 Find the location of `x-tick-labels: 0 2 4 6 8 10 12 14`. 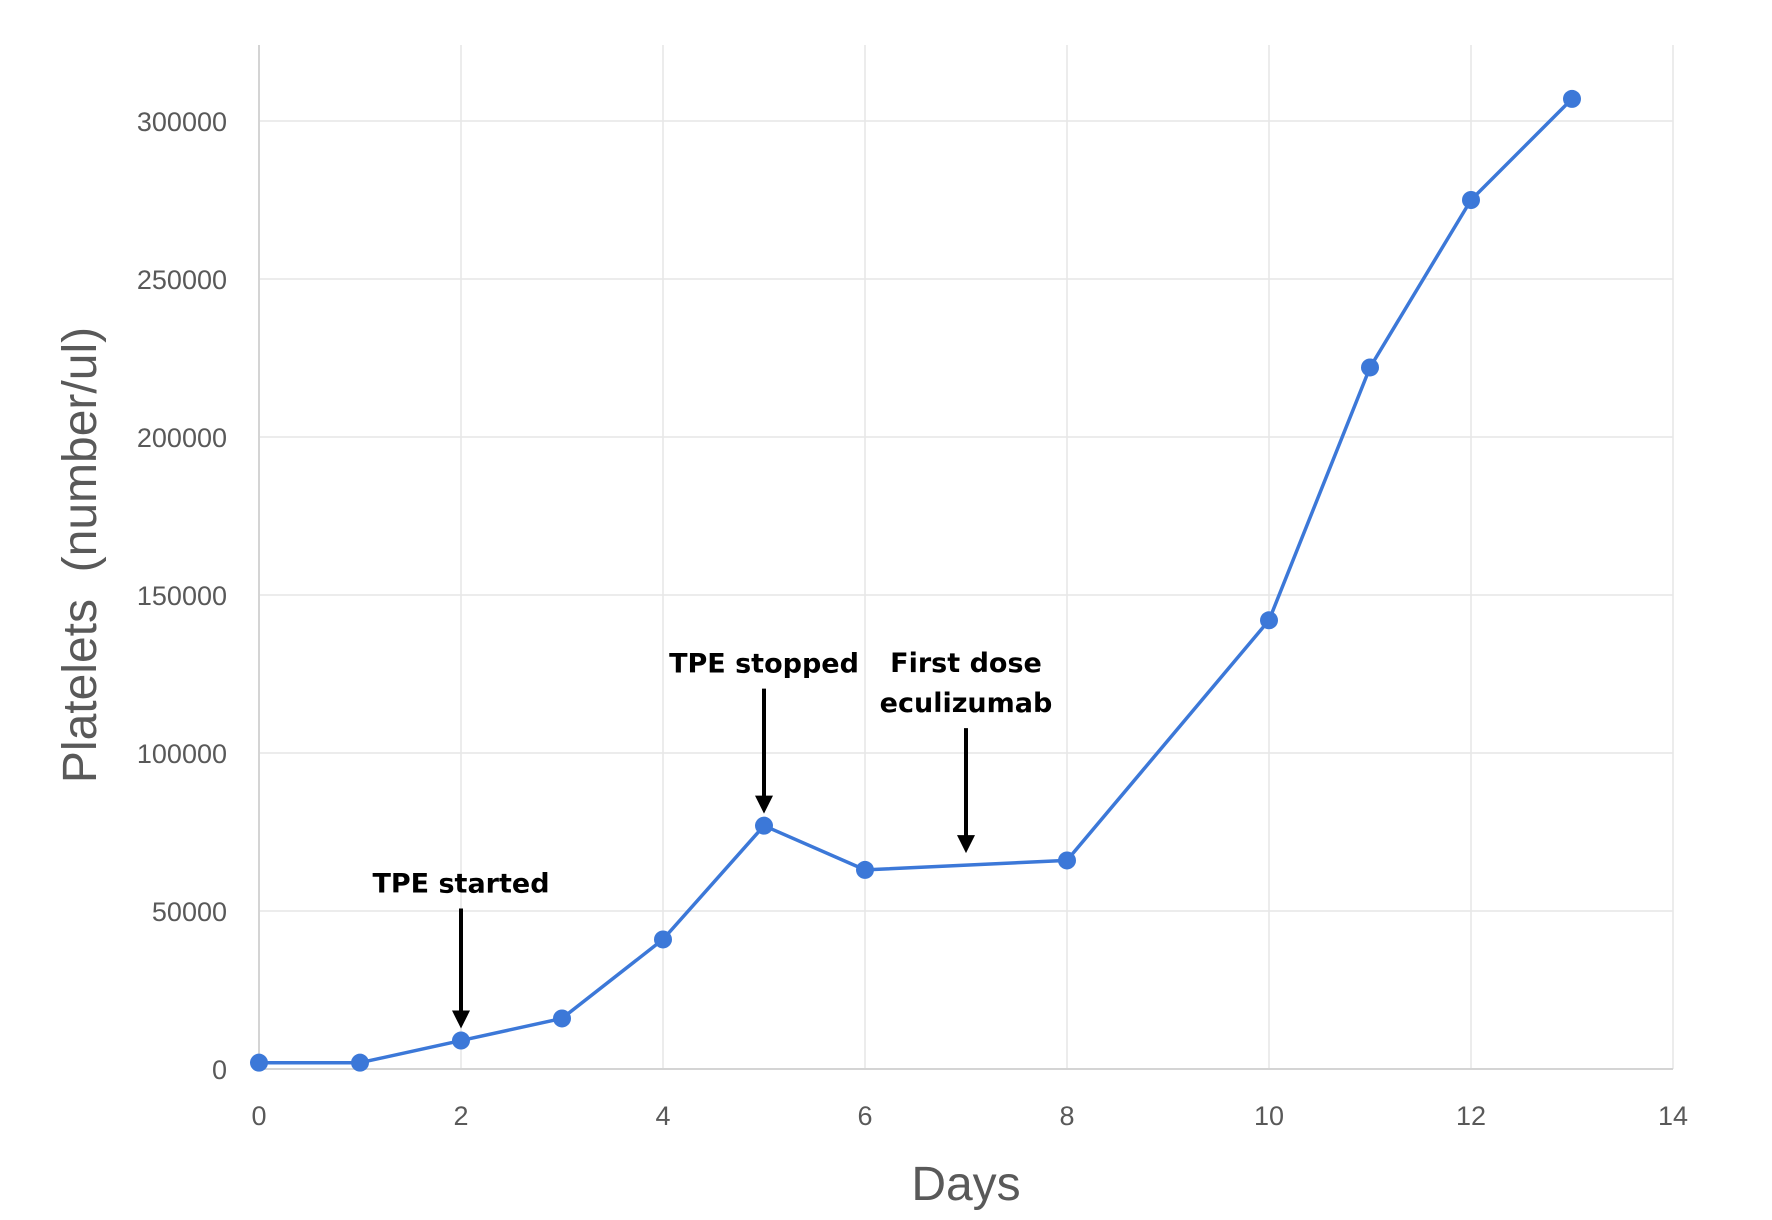

x-tick-labels: 0 2 4 6 8 10 12 14 is located at coordinates (969, 1116).